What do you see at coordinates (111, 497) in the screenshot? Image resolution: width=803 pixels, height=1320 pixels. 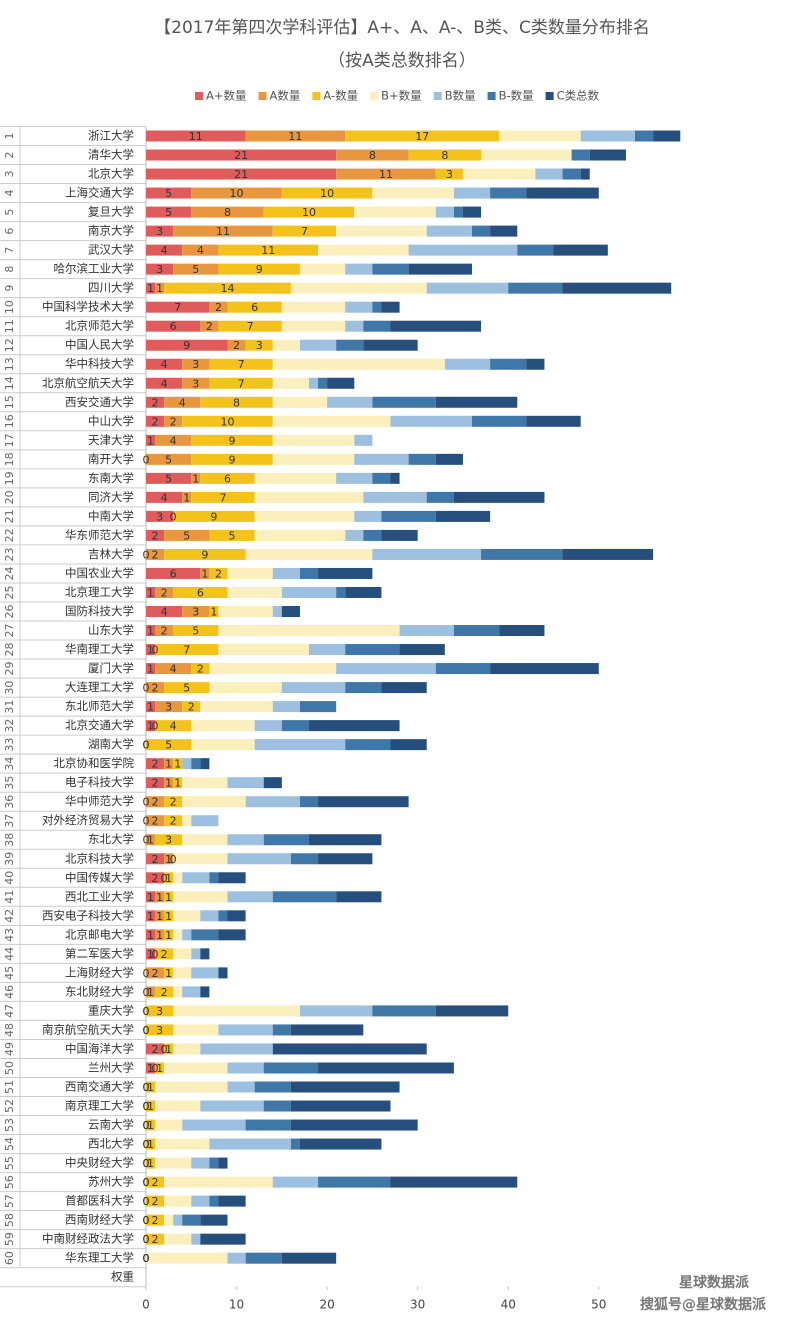 I see `y-tick-label: 同济大学` at bounding box center [111, 497].